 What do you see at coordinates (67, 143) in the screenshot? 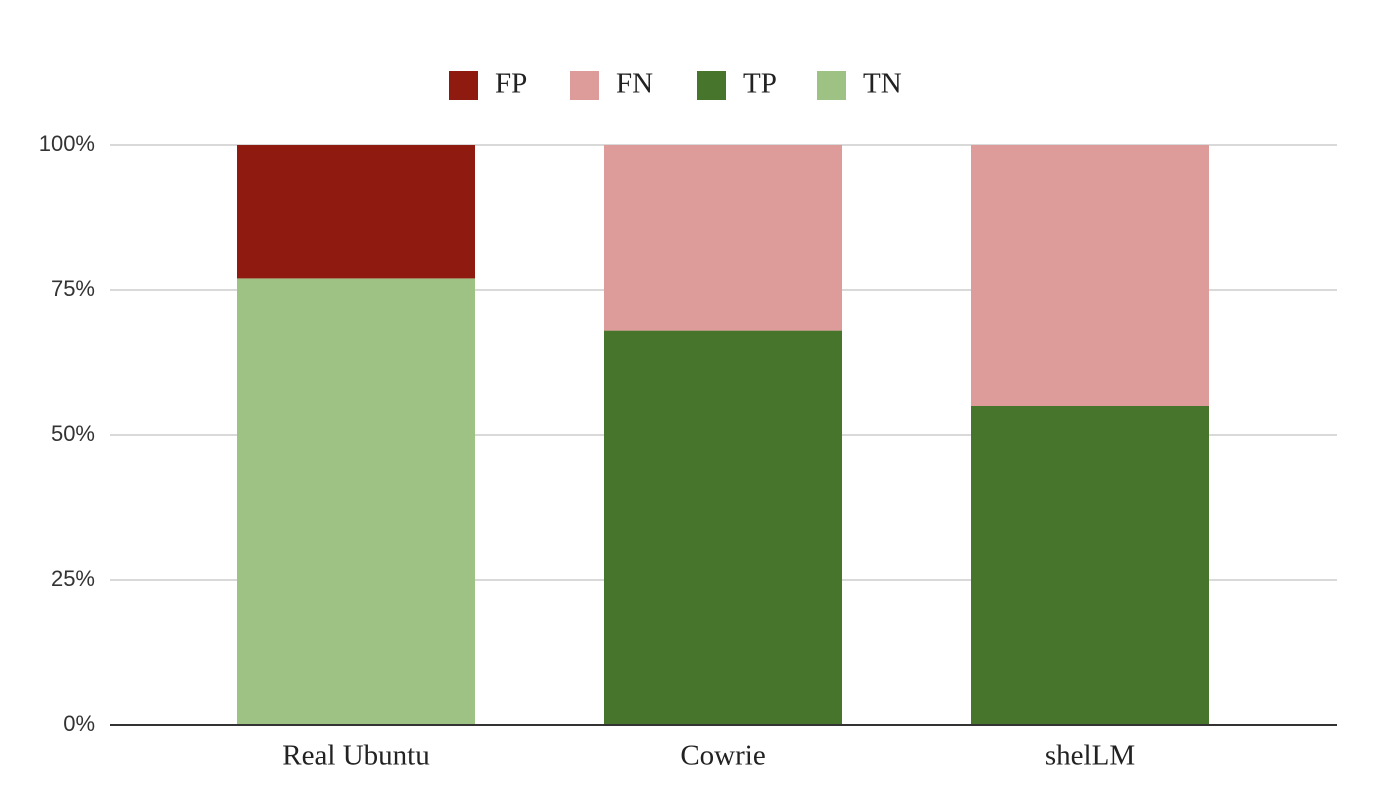
I see `y-tick-label: 100%` at bounding box center [67, 143].